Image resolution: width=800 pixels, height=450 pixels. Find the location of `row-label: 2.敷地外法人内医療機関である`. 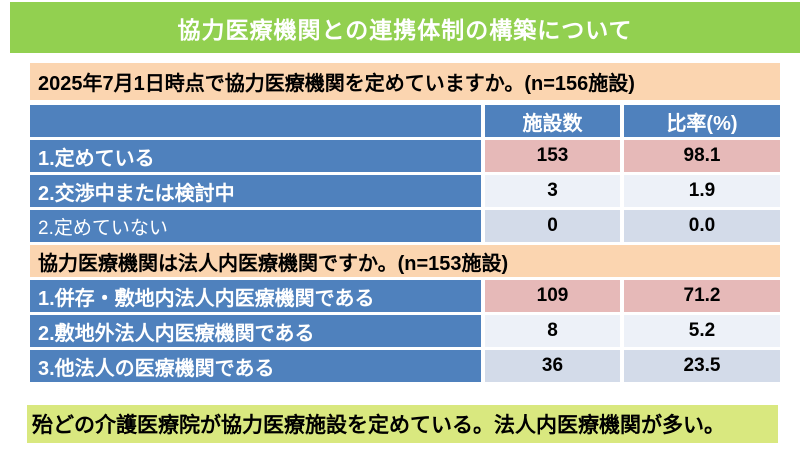

row-label: 2.敷地外法人内医療機関である is located at coordinates (255, 331).